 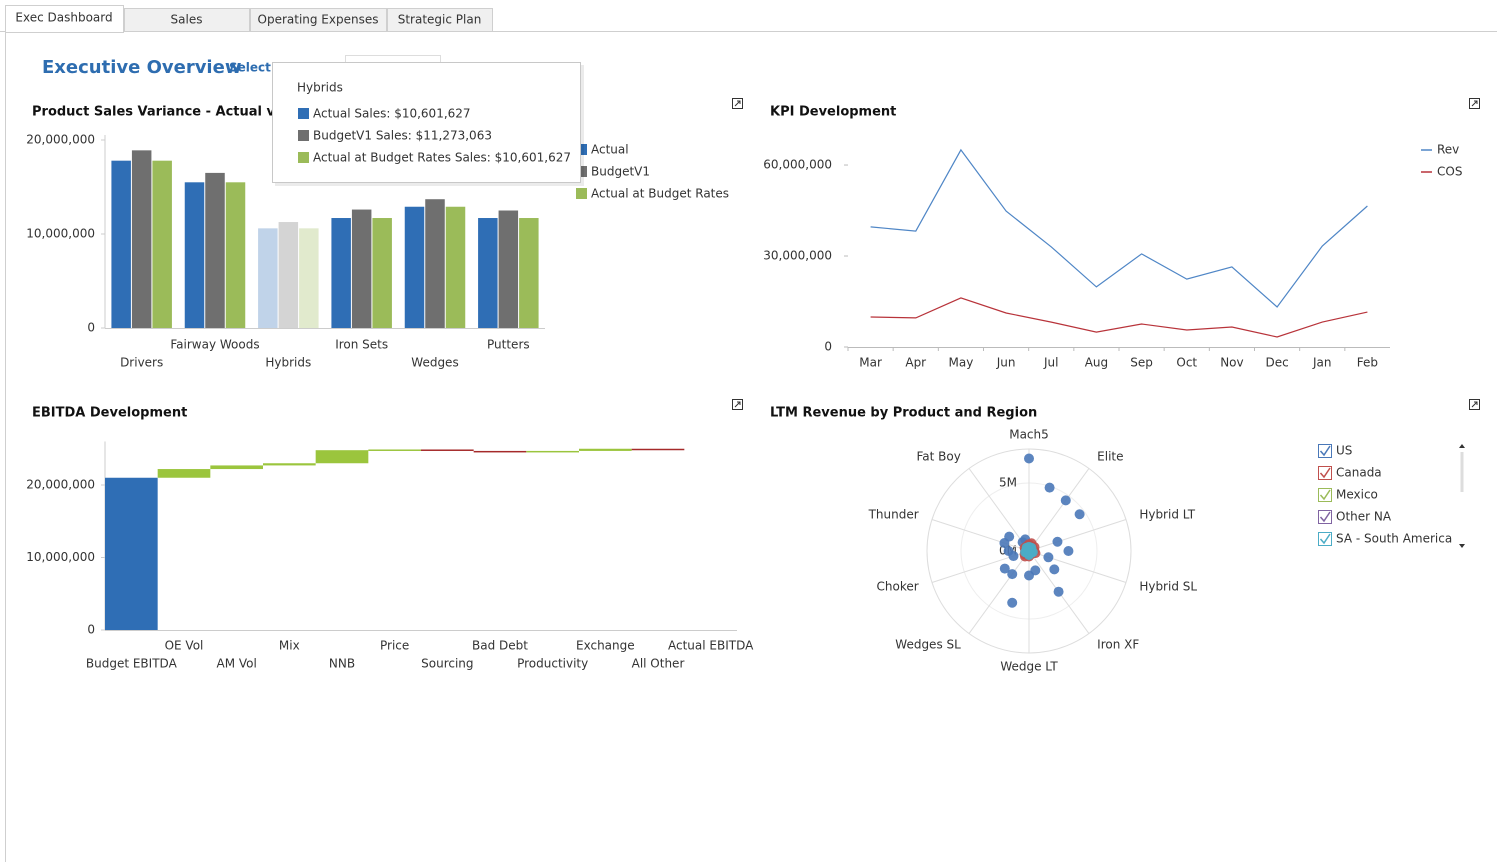 What do you see at coordinates (1050, 363) in the screenshot?
I see `x-tick-label: Jul` at bounding box center [1050, 363].